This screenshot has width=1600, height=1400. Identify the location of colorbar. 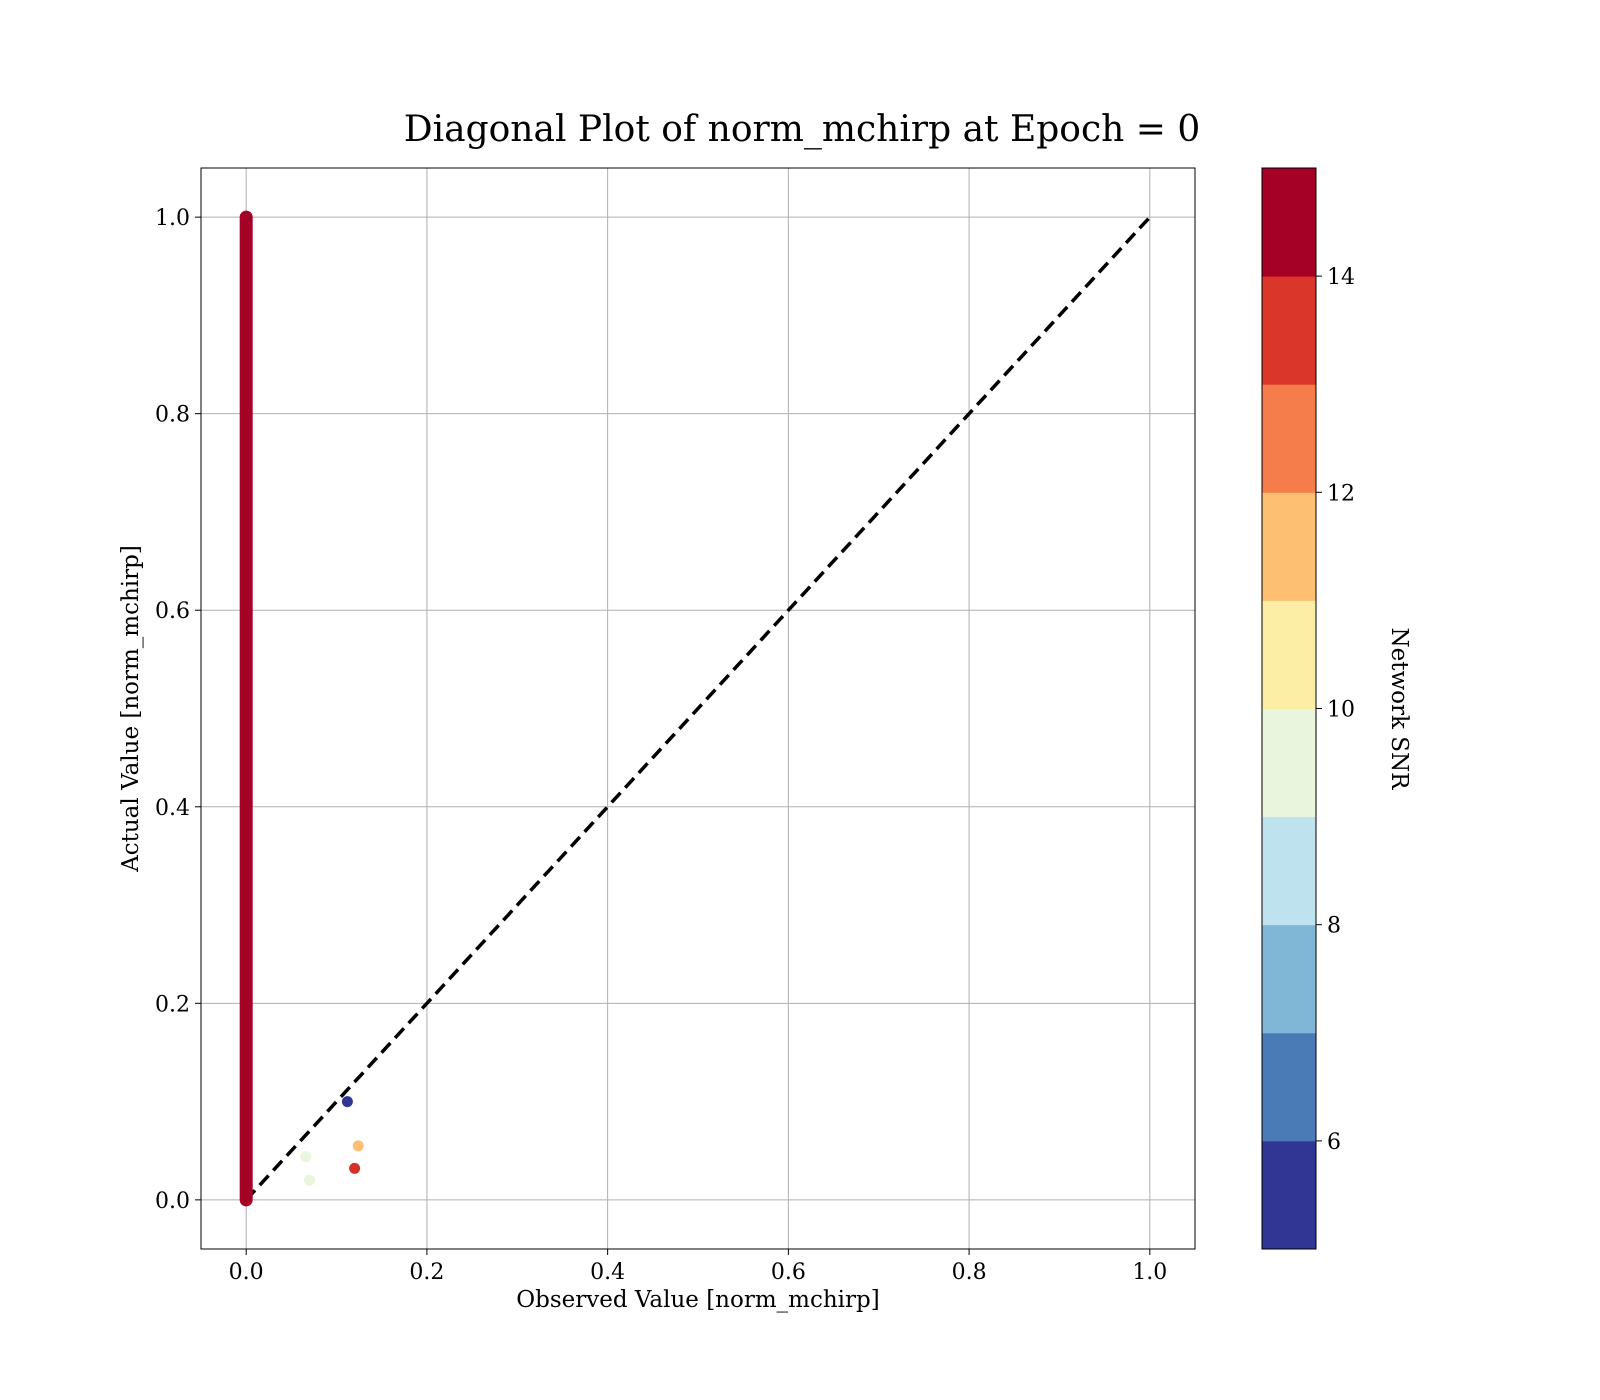
(1289, 709).